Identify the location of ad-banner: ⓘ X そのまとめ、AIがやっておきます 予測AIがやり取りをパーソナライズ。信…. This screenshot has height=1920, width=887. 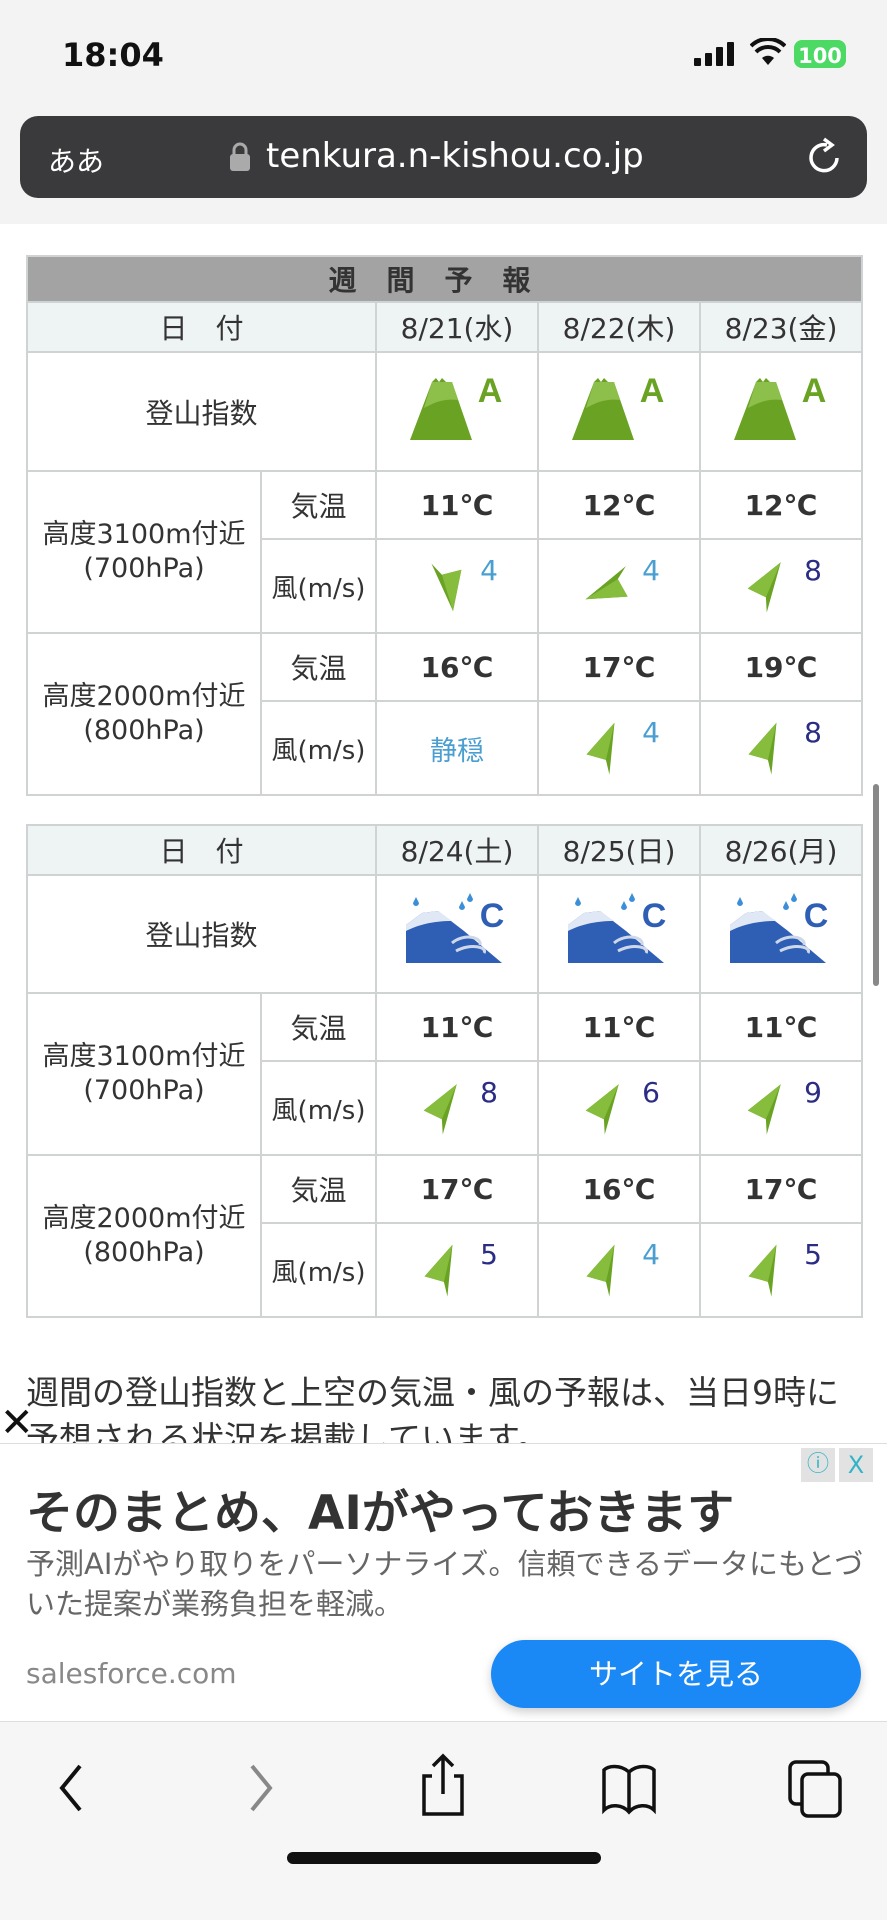
(443, 1582).